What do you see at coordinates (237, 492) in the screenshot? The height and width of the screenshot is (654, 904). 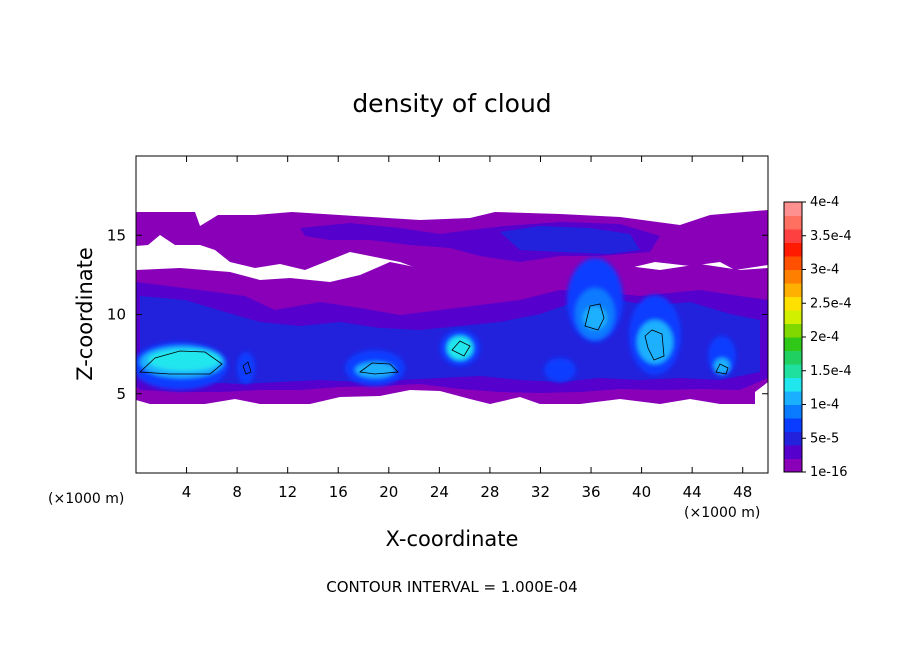 I see `x-tick-label: 8` at bounding box center [237, 492].